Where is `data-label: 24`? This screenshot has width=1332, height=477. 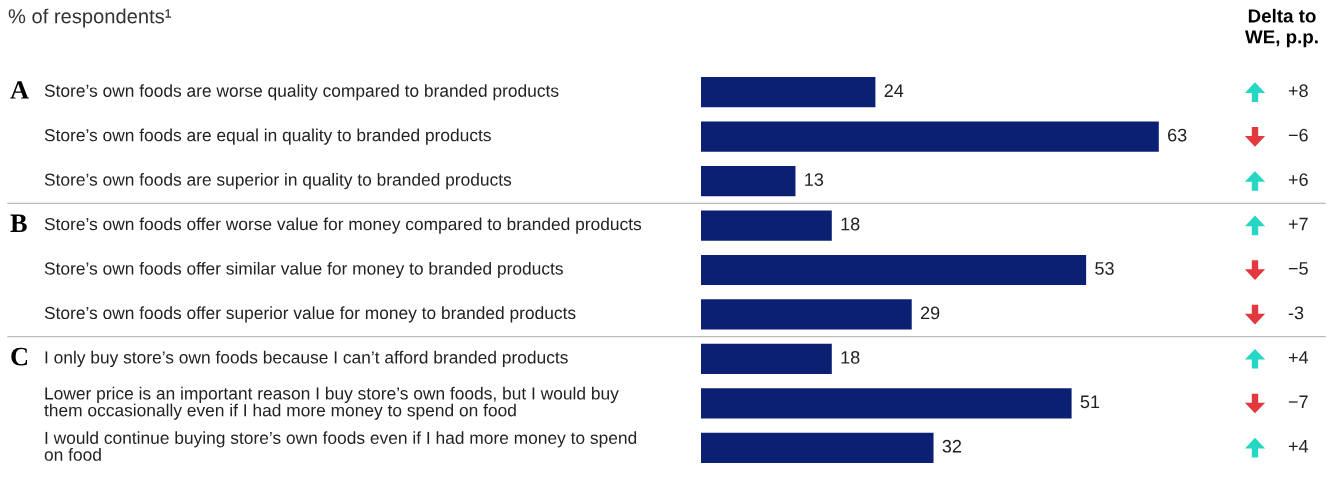 data-label: 24 is located at coordinates (894, 90).